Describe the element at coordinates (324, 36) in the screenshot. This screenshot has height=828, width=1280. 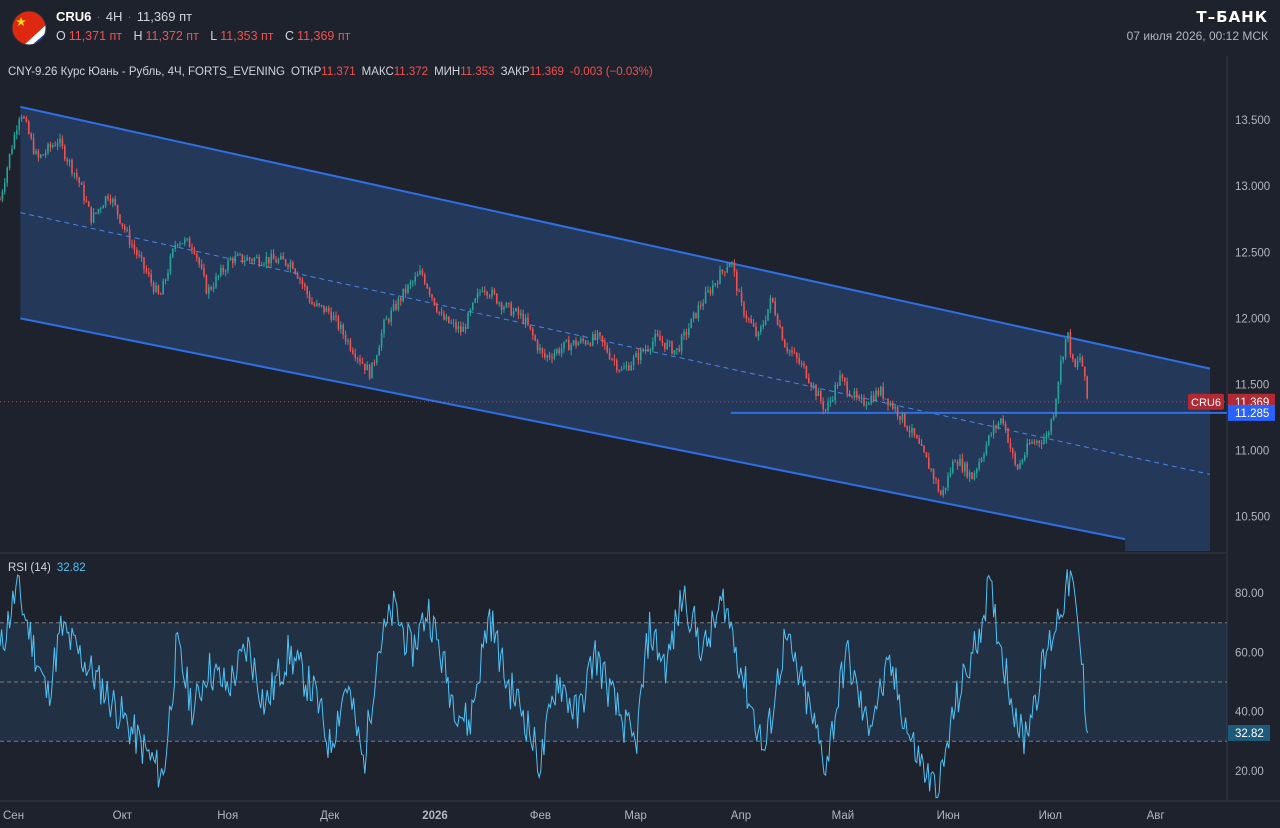
I see `ohlc-close-value: 11,369 пт` at that location.